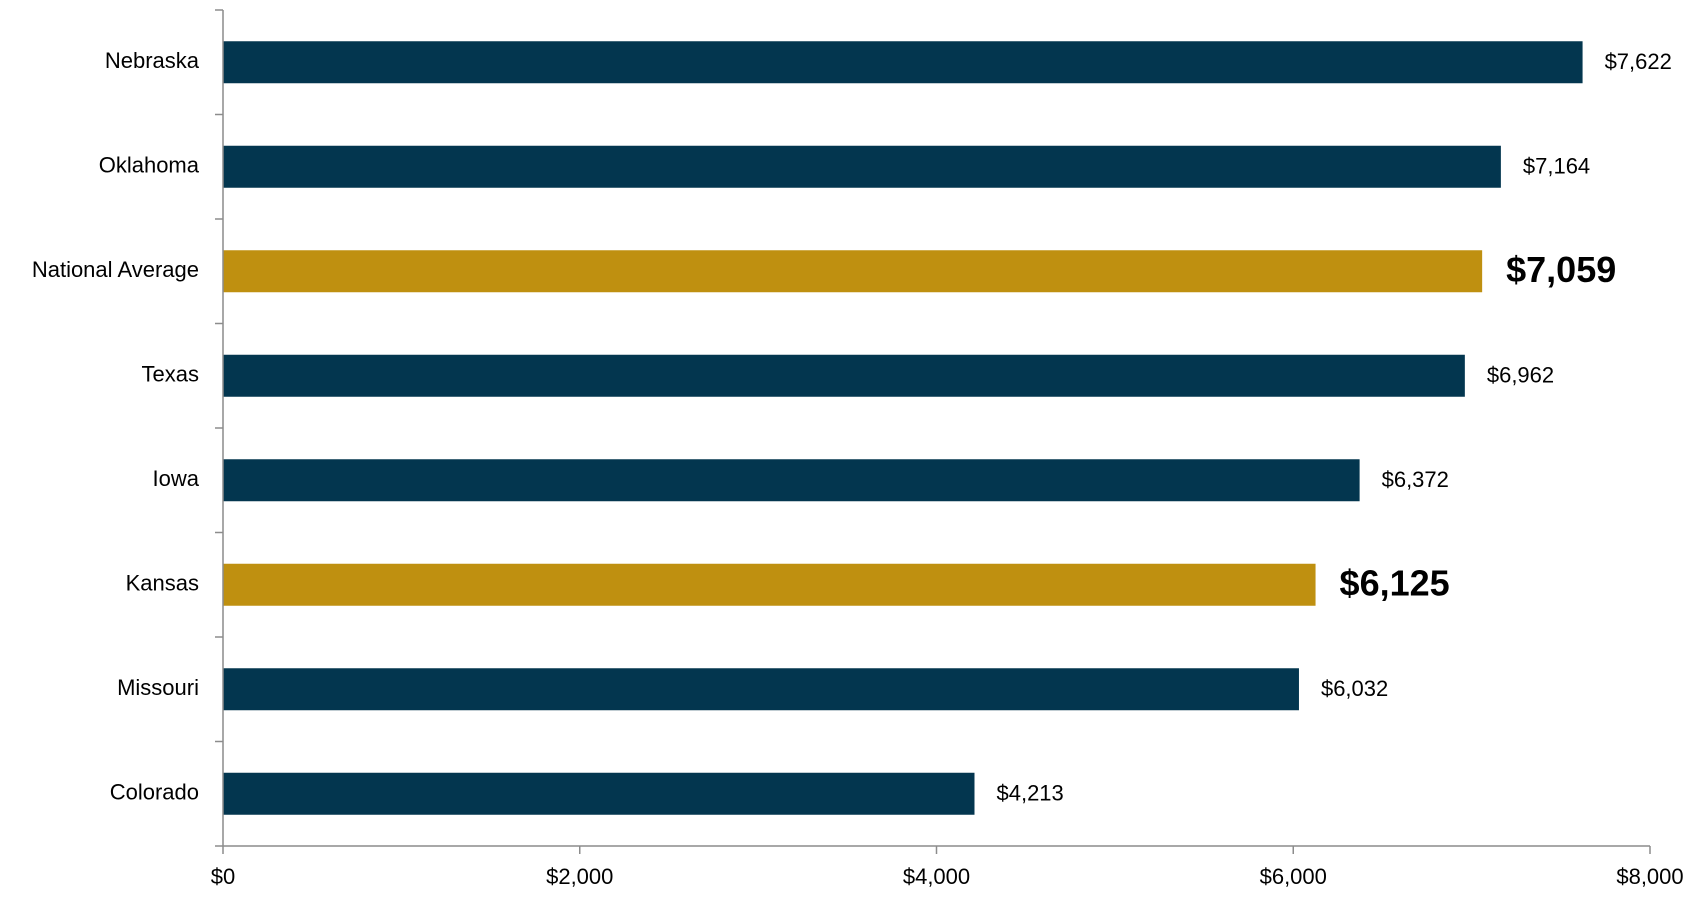 This screenshot has width=1696, height=901. What do you see at coordinates (162, 583) in the screenshot?
I see `category-label-kansas: Kansas` at bounding box center [162, 583].